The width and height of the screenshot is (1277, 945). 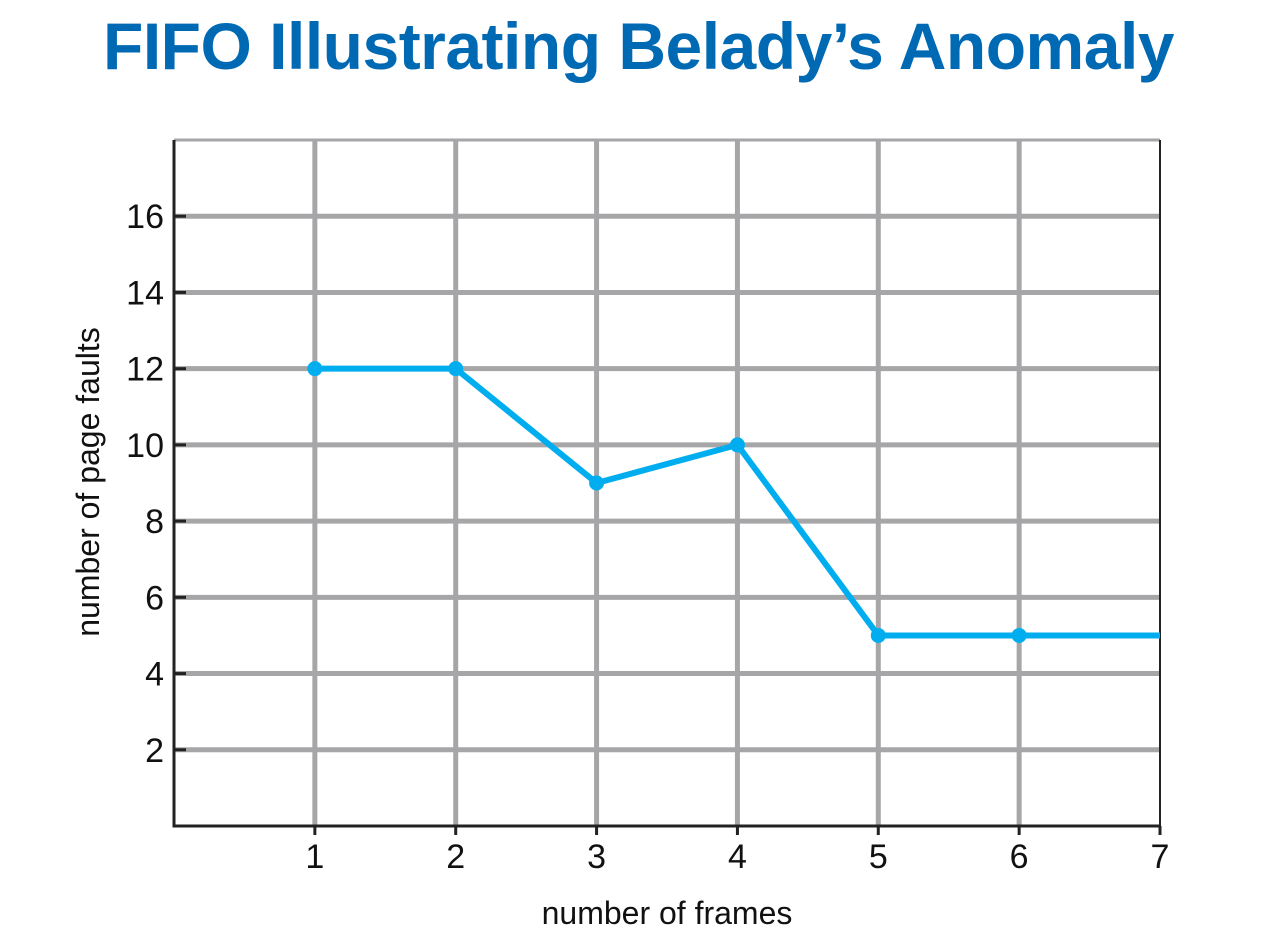 What do you see at coordinates (145, 446) in the screenshot?
I see `y-tick-label-10: 10` at bounding box center [145, 446].